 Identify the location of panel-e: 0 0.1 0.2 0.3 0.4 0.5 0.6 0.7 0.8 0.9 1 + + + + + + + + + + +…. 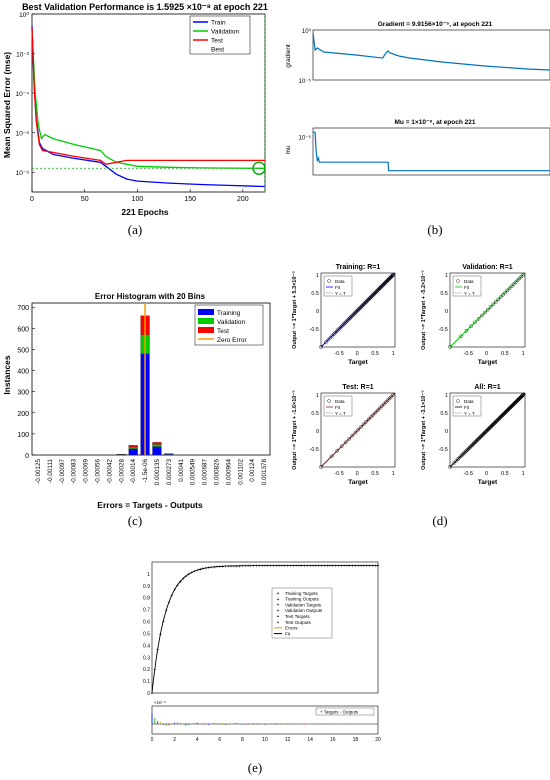
(255, 664).